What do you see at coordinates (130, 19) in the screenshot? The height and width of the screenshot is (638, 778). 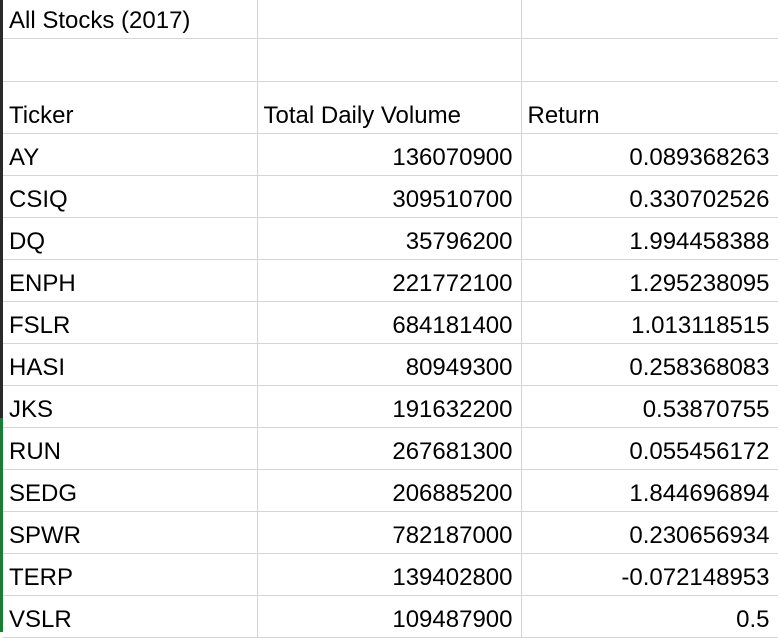 I see `cell-title: All Stocks (2017)` at bounding box center [130, 19].